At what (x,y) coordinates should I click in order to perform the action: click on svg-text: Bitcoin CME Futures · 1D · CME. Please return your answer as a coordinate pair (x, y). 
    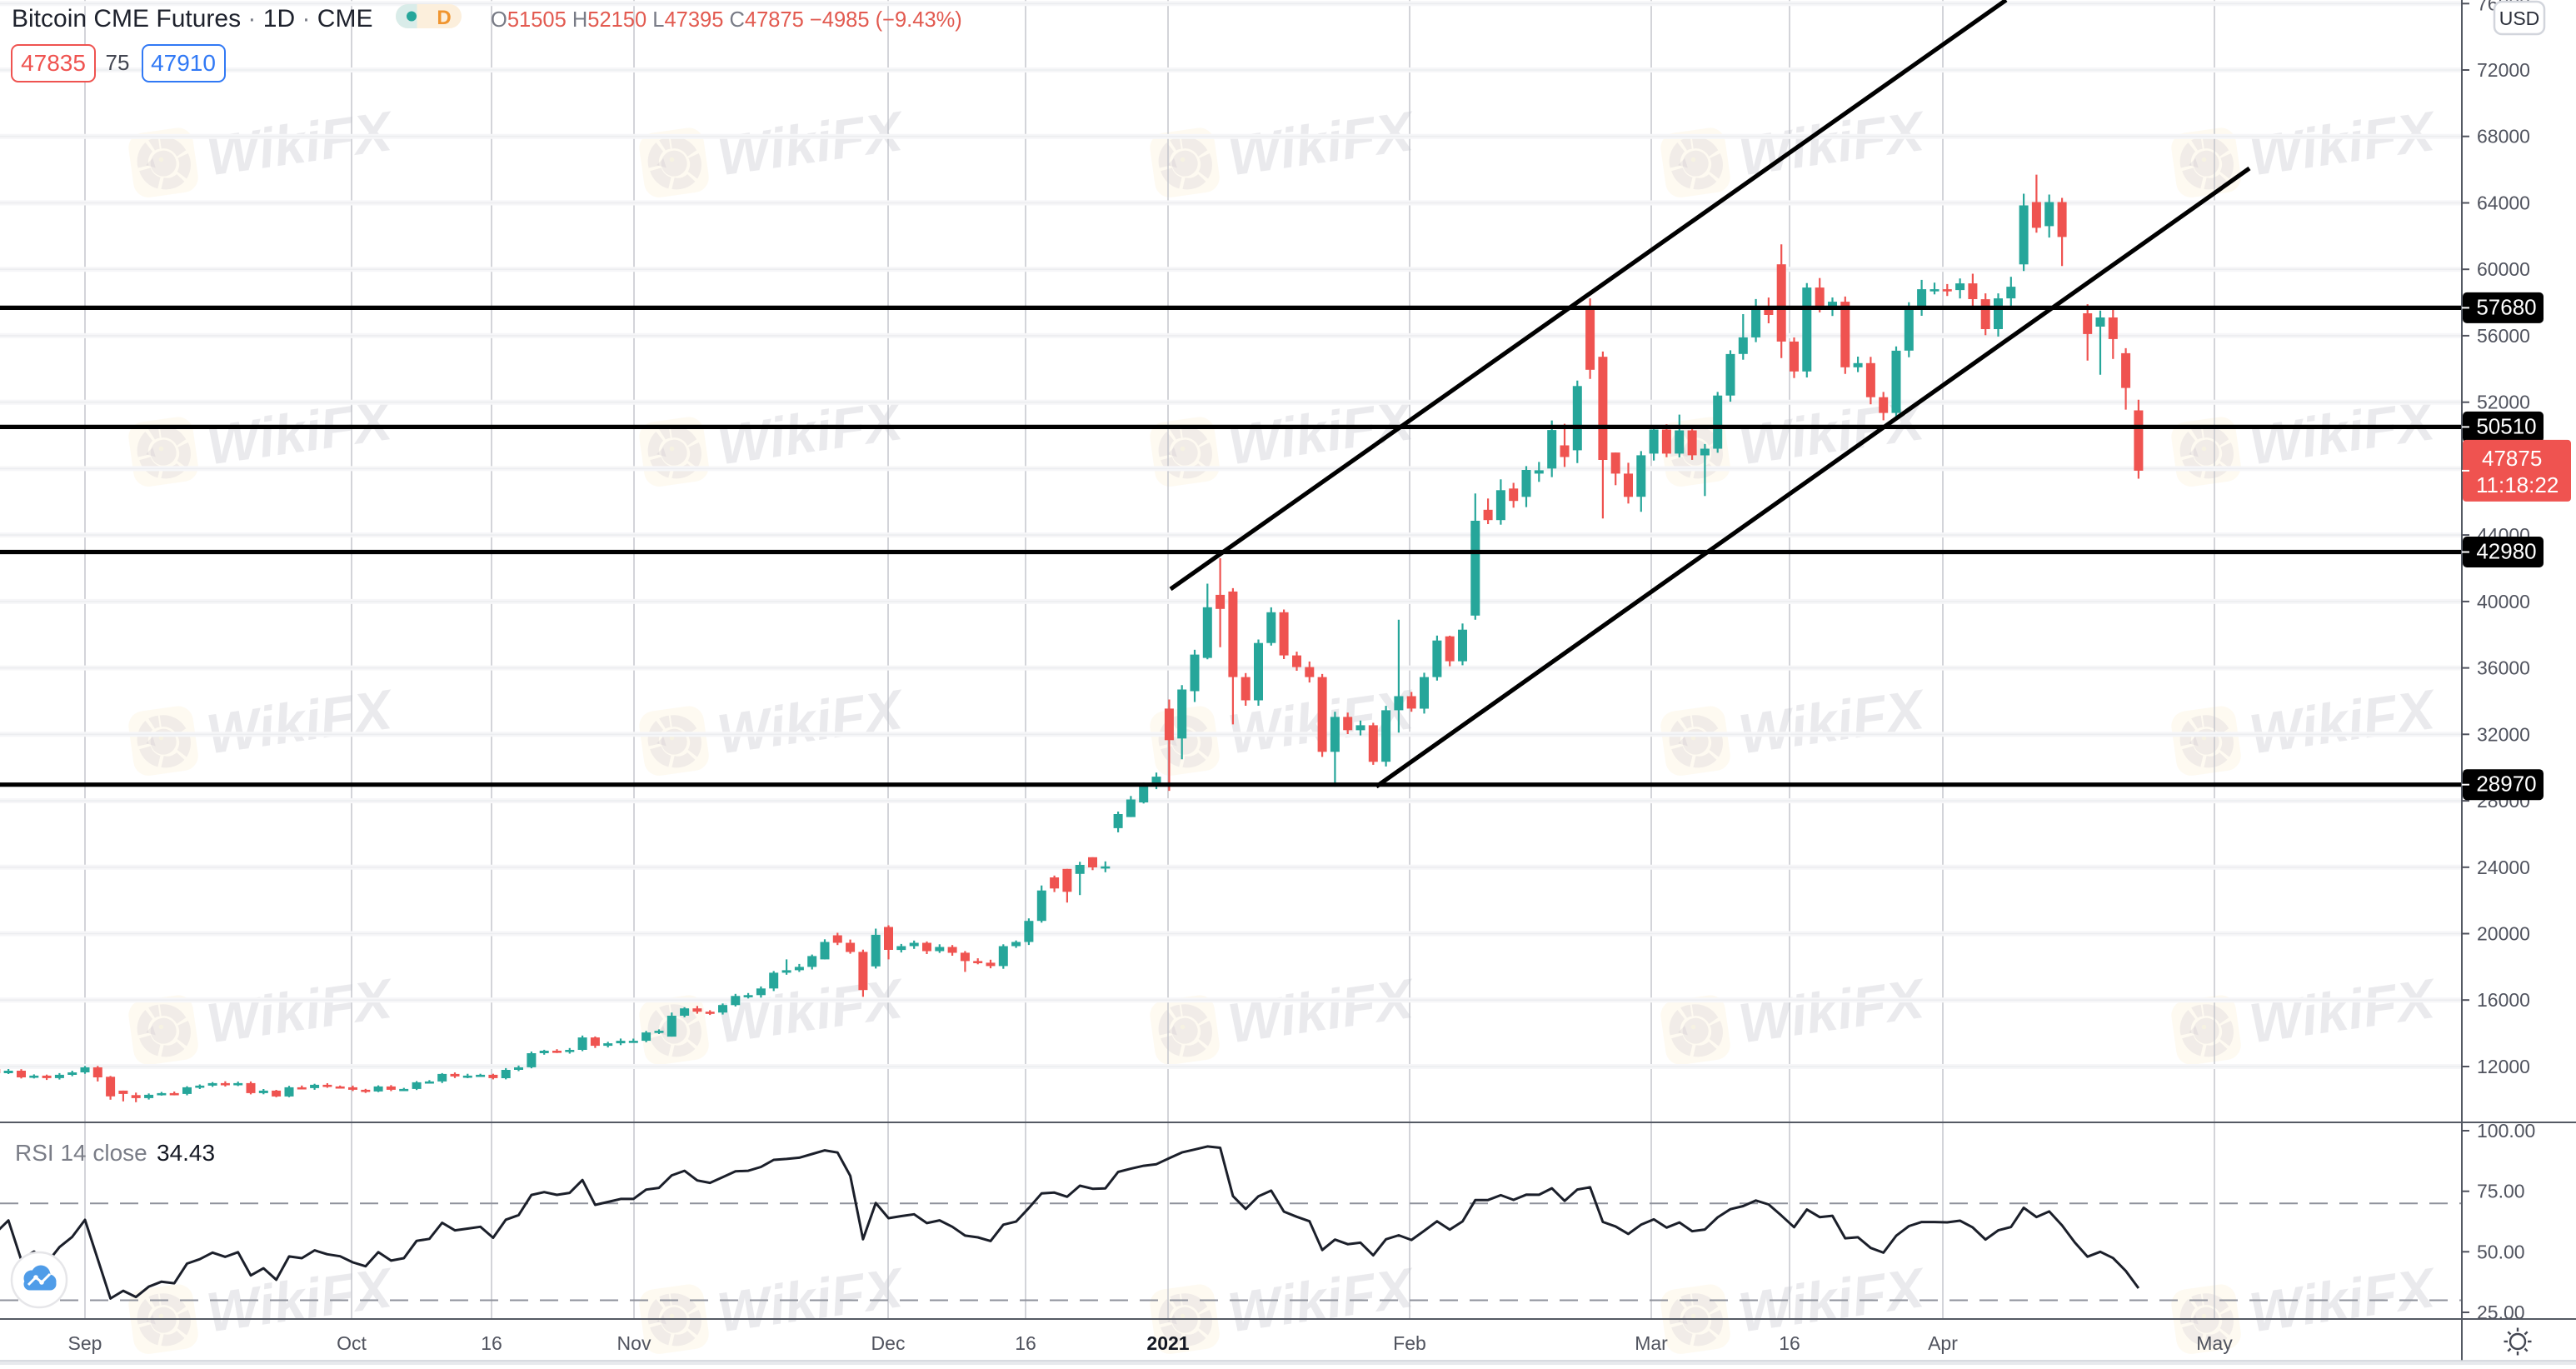
    Looking at the image, I should click on (192, 18).